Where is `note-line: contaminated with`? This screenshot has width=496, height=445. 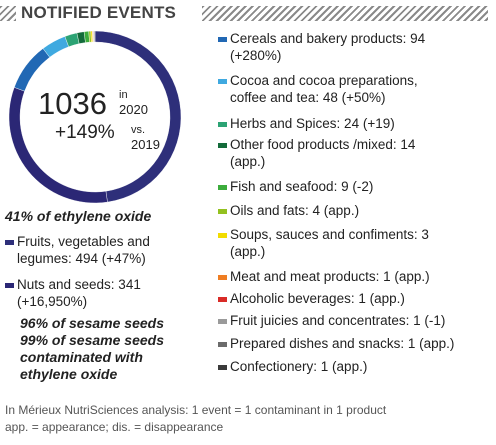 note-line: contaminated with is located at coordinates (81, 357).